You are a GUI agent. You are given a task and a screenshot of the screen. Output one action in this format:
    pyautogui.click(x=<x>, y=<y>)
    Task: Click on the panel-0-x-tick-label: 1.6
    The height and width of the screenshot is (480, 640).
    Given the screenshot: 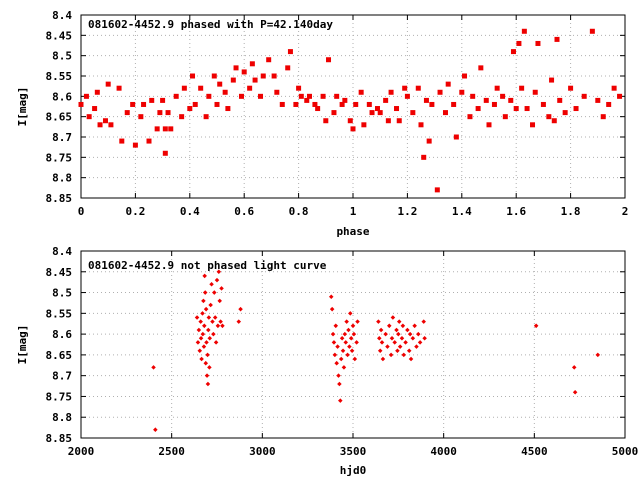 What is the action you would take?
    pyautogui.click(x=516, y=211)
    